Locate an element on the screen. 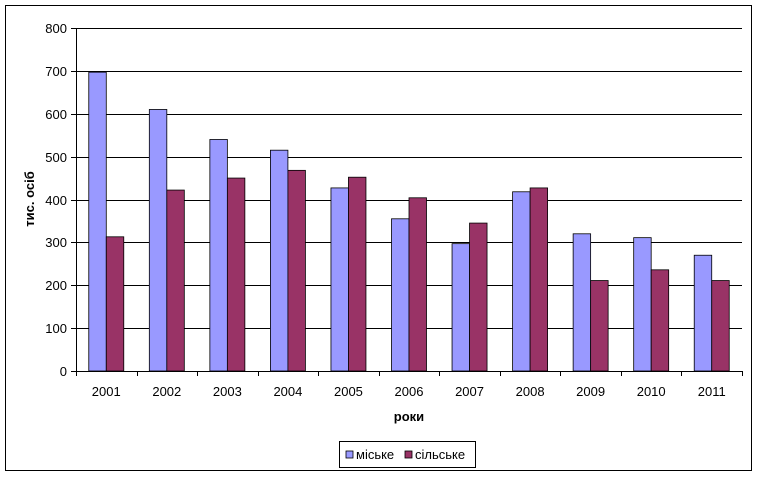  x-tick-label-2003: 2003 is located at coordinates (227, 391).